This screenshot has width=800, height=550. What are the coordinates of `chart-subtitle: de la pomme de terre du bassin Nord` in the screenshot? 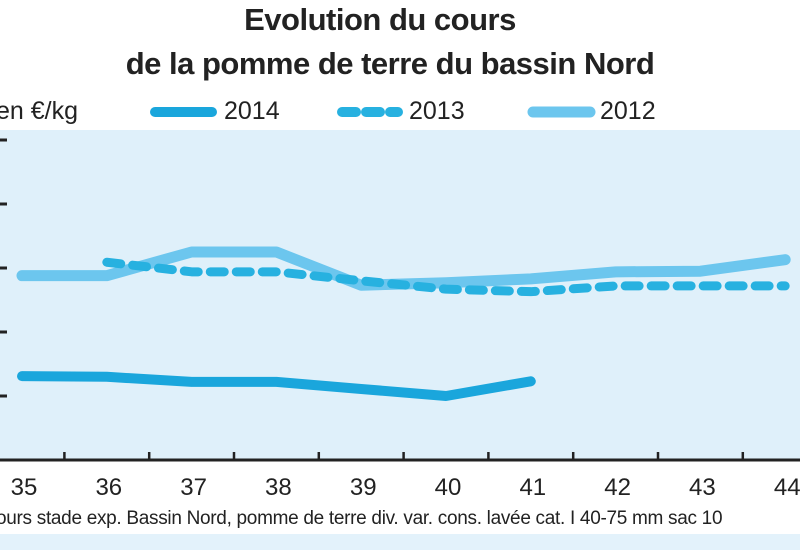 It's located at (390, 63).